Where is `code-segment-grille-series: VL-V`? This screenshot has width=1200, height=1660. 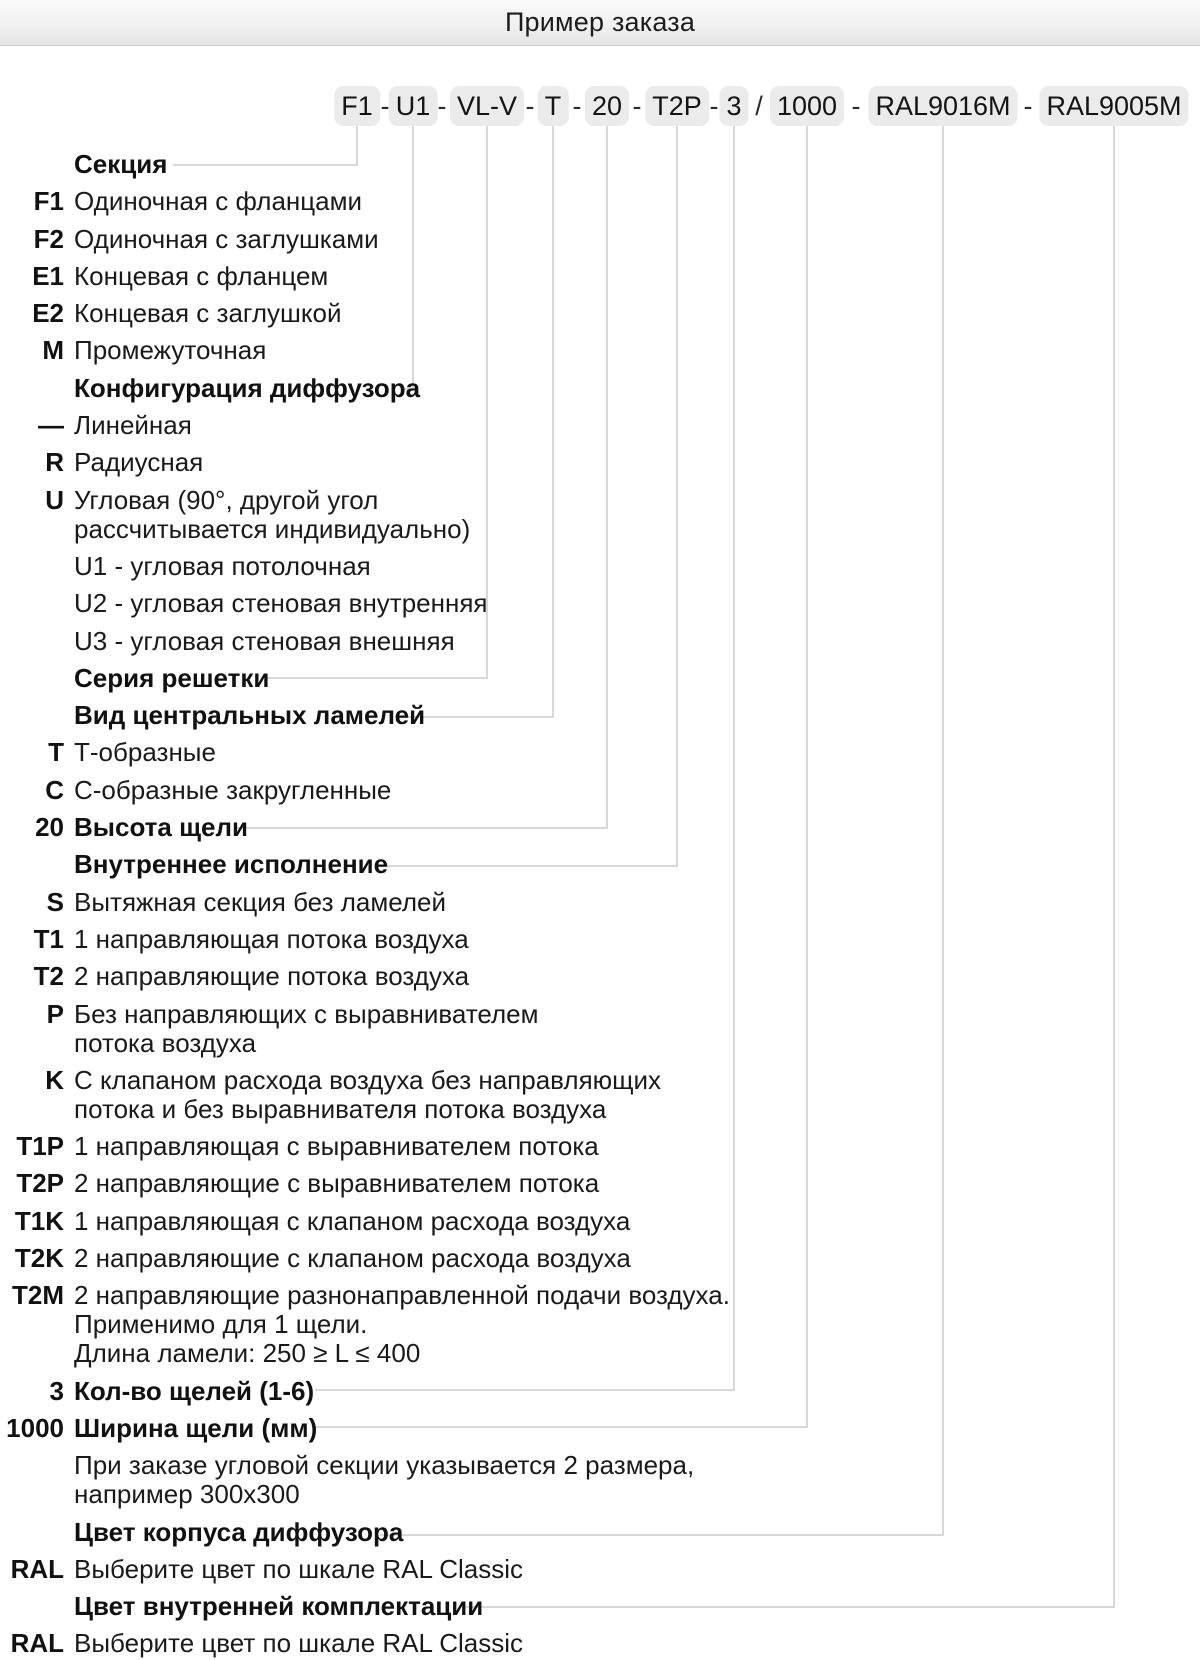 code-segment-grille-series: VL-V is located at coordinates (487, 106).